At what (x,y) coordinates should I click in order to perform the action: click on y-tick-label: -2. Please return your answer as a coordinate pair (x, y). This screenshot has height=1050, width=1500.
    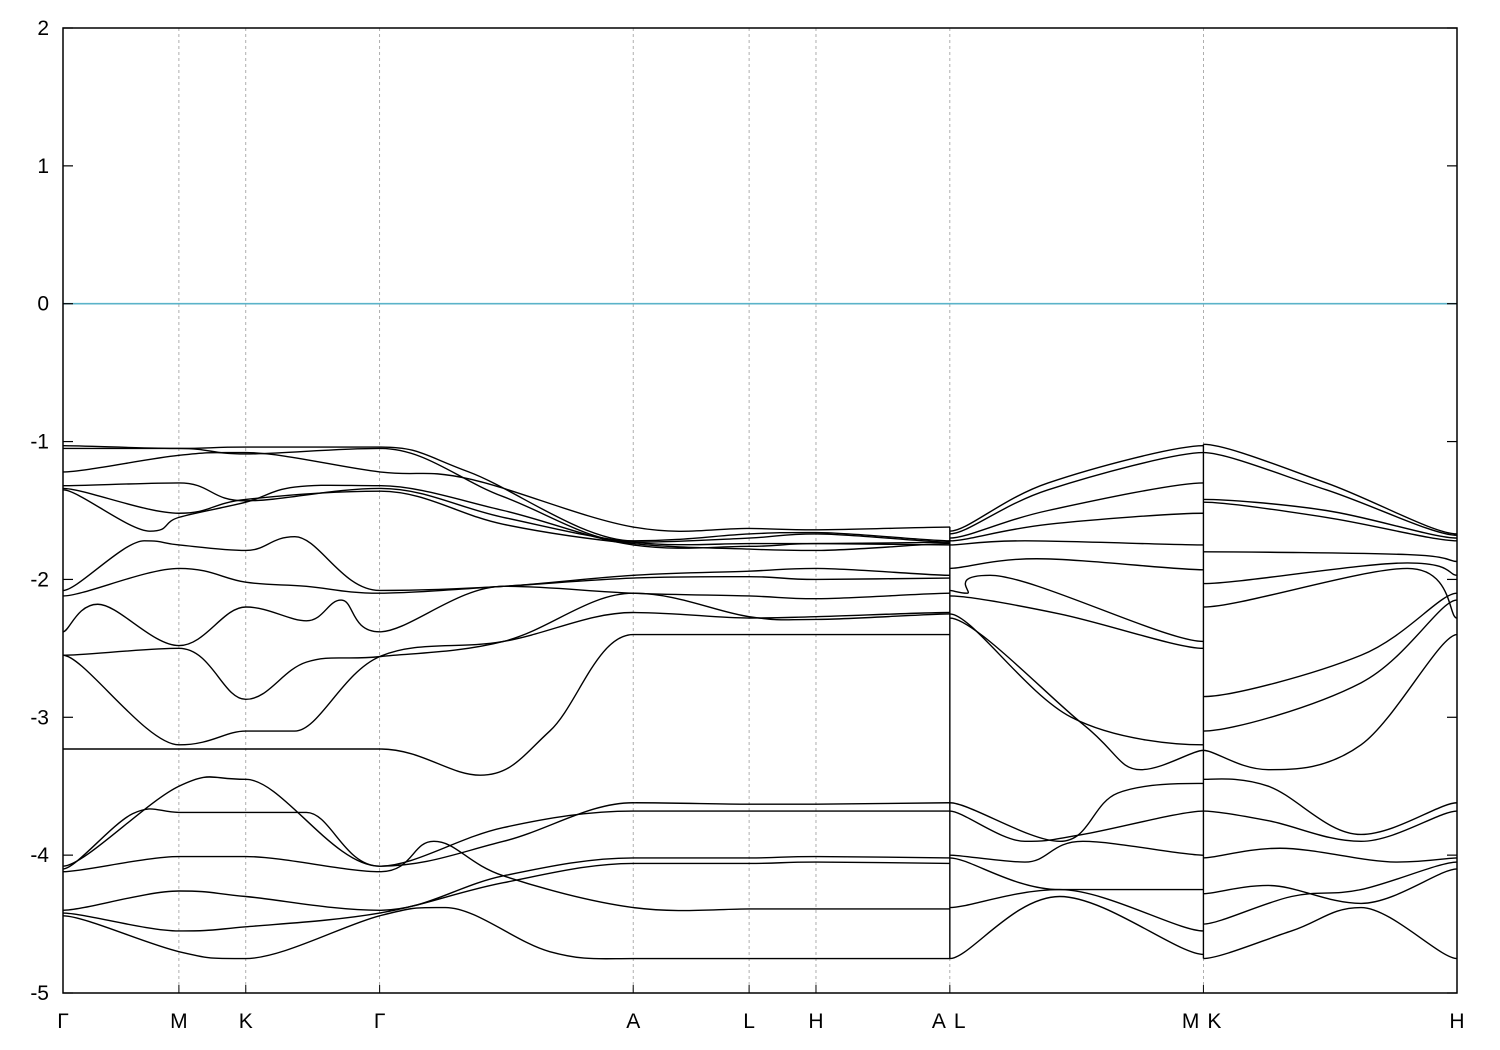
    Looking at the image, I should click on (39, 579).